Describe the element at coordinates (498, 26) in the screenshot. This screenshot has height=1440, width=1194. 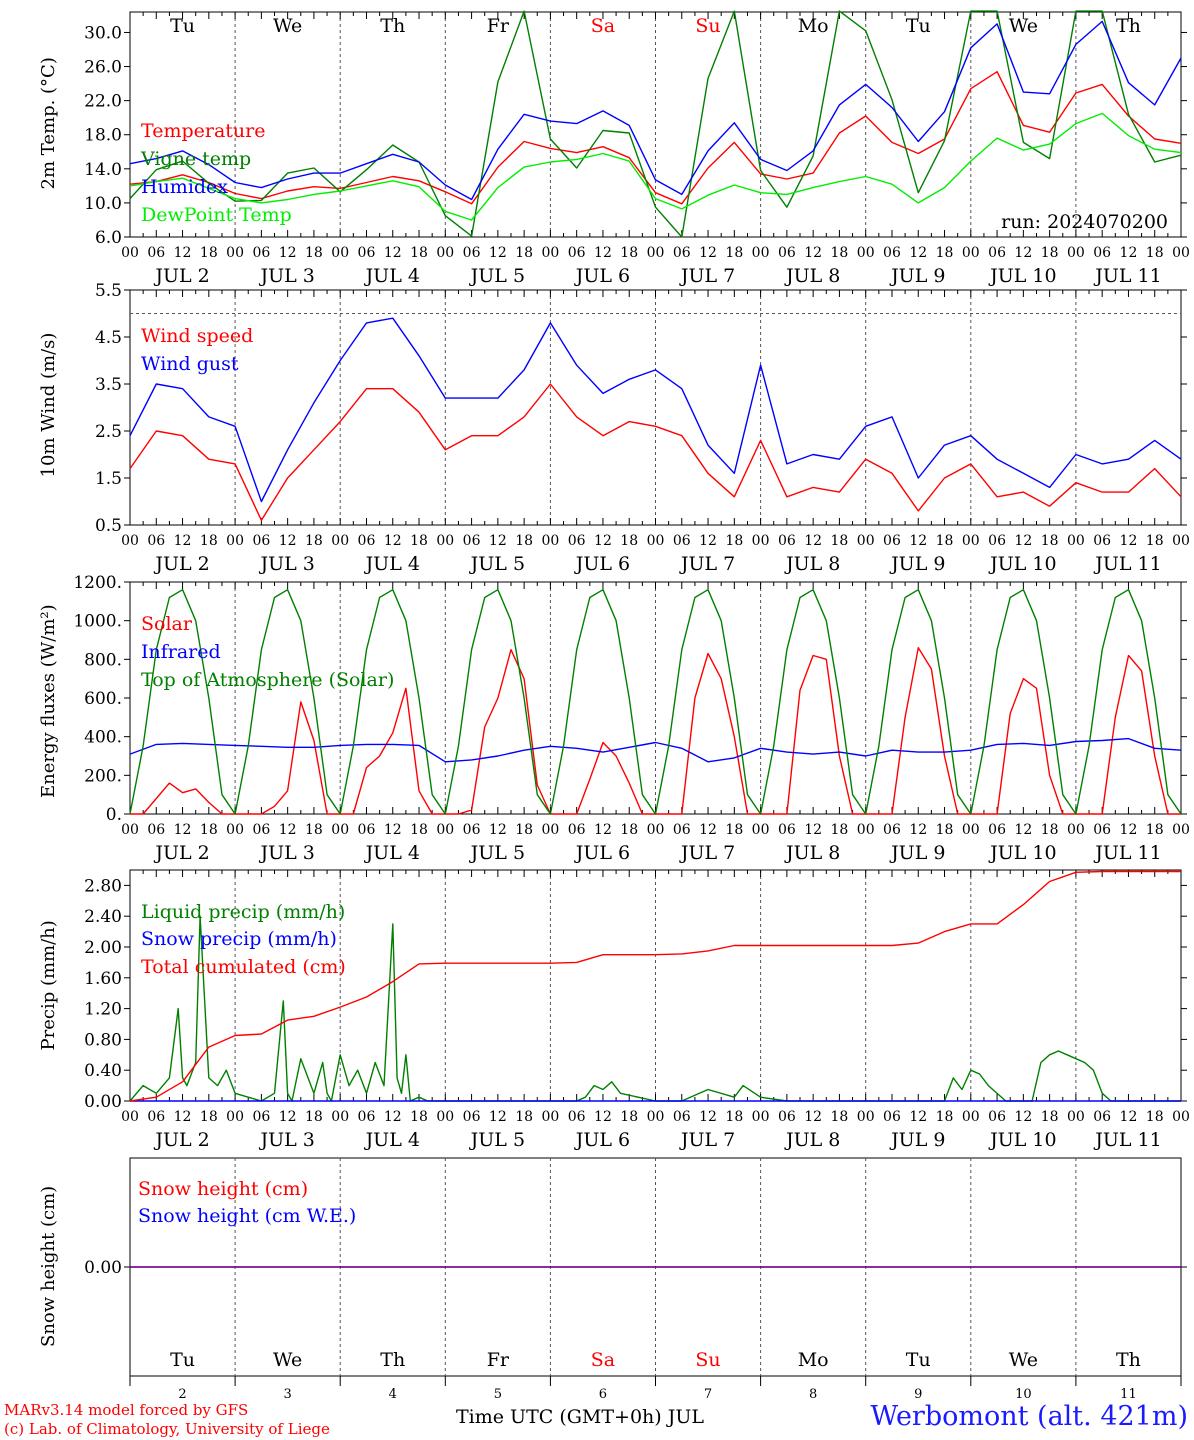
I see `weekday-label-top: Fr` at that location.